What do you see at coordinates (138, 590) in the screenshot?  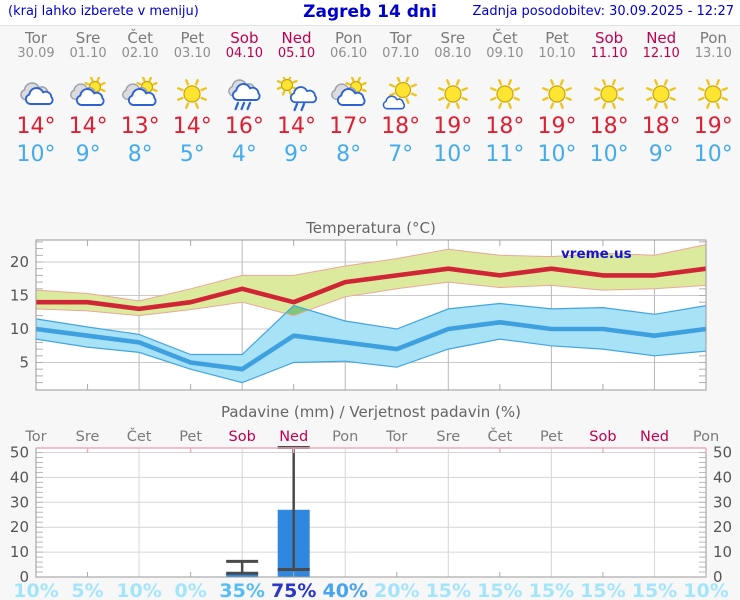 I see `precip-probability: 10%` at bounding box center [138, 590].